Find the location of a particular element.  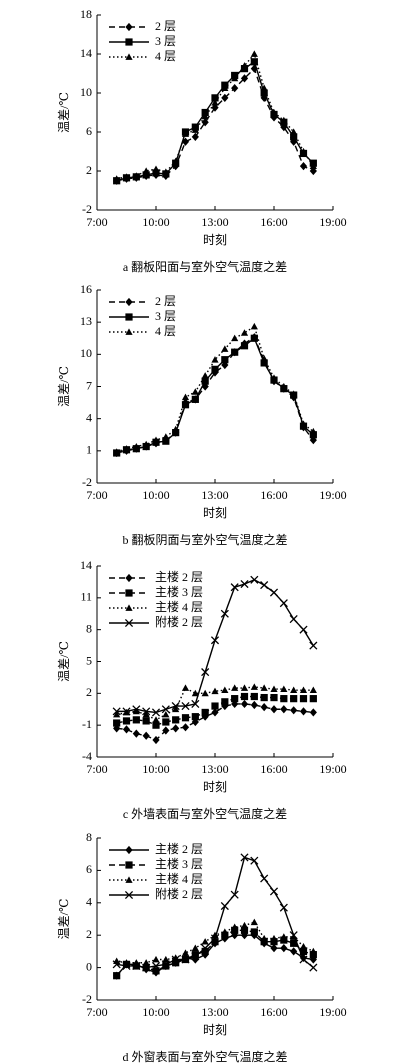

y-tick-label: 2 is located at coordinates (89, 692).